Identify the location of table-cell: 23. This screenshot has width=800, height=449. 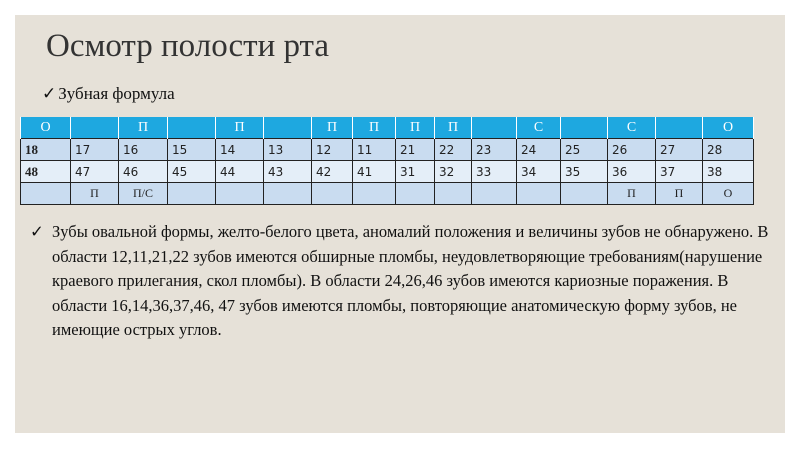
(494, 149).